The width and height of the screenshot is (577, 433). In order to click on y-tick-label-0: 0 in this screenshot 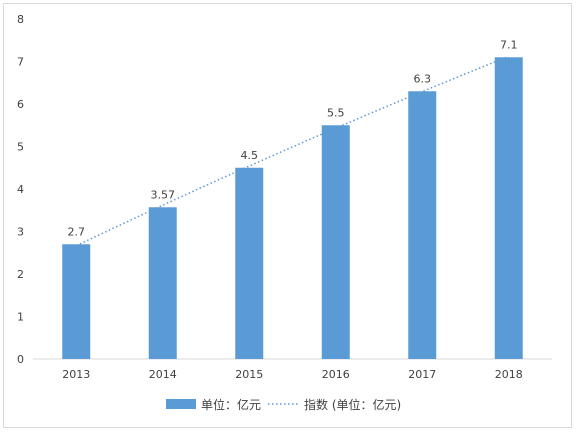, I will do `click(20, 359)`.